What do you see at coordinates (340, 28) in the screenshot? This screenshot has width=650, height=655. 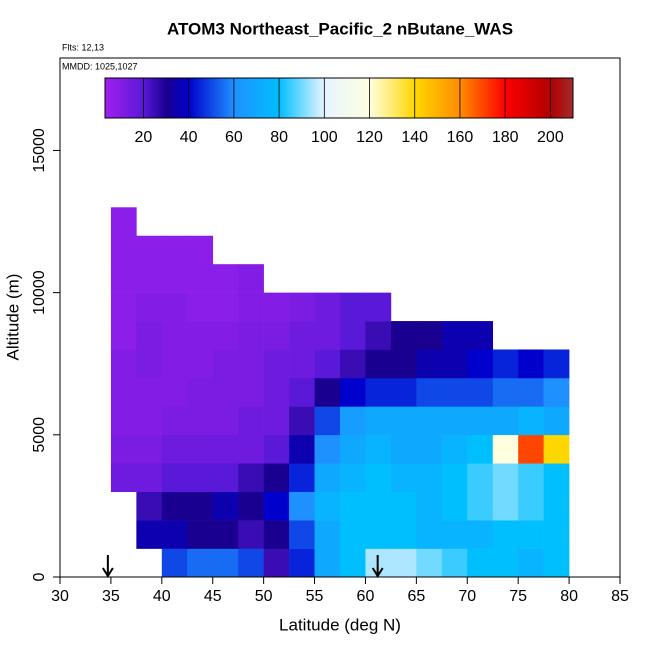 I see `chart-title: ATOM3 Northeast_Pacific_2 nButane_WAS` at bounding box center [340, 28].